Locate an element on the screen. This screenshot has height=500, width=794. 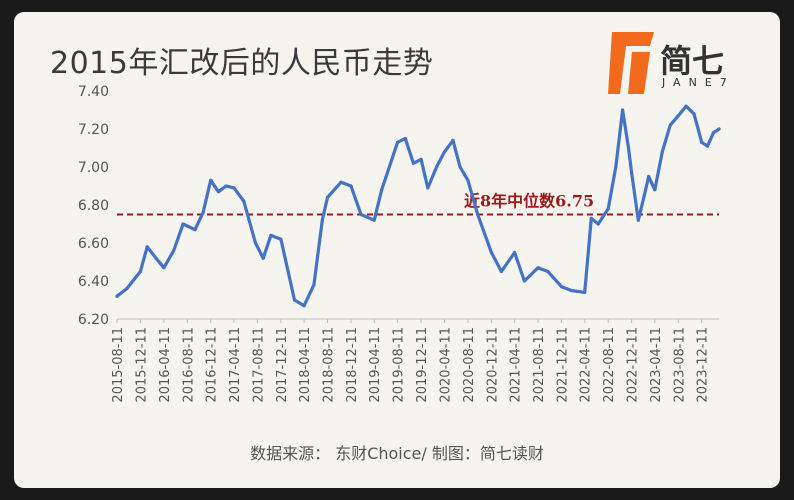
brand-logo: 简七 JANE7 is located at coordinates (693, 65).